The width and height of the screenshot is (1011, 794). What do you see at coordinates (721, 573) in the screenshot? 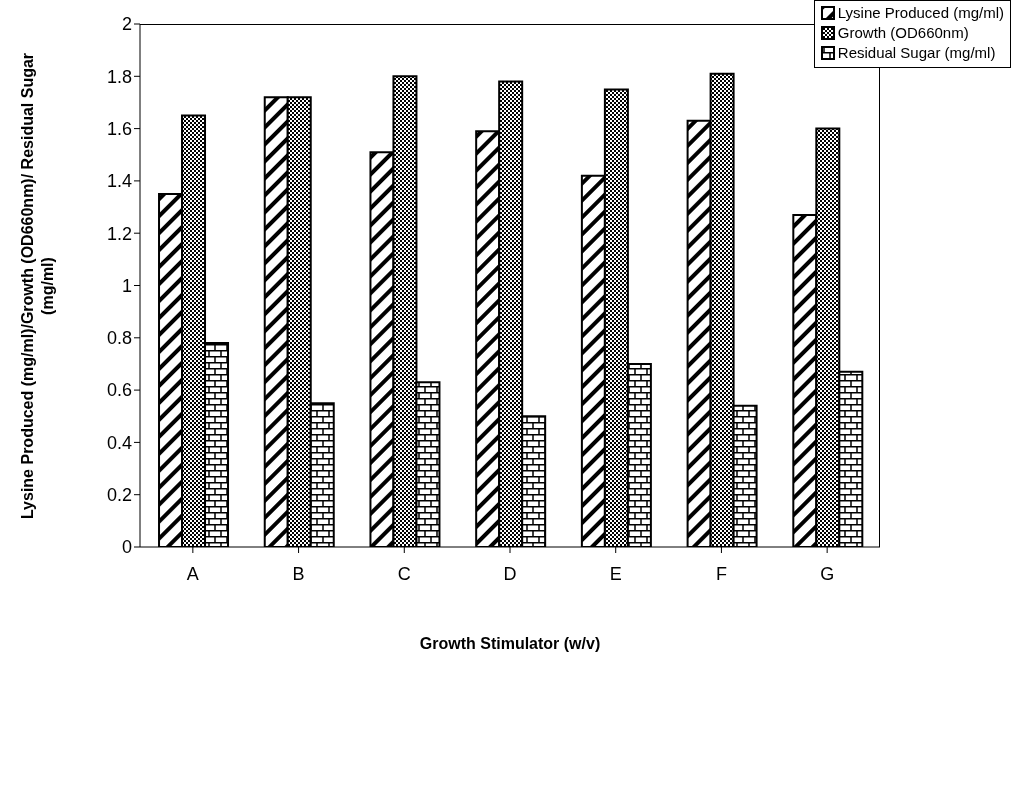
I see `x-tick-label: F` at bounding box center [721, 573].